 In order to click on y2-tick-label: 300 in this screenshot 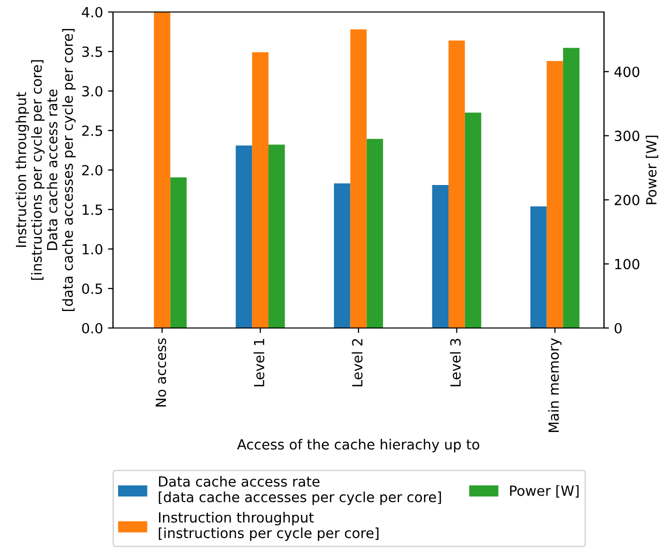, I will do `click(627, 136)`.